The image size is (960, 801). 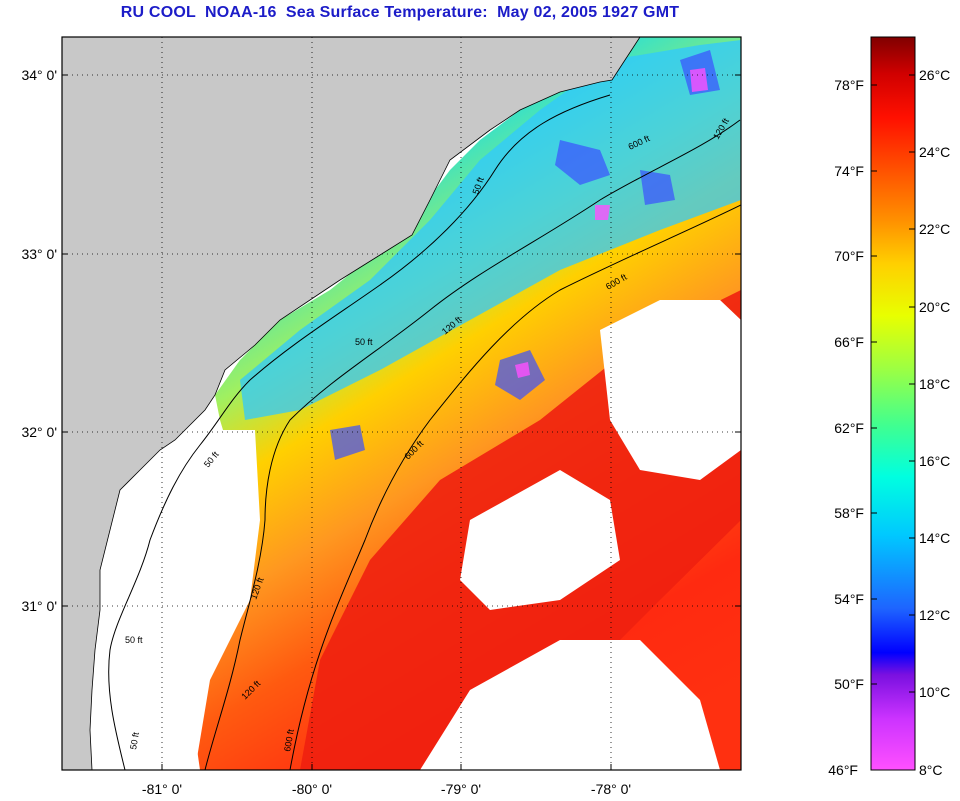 What do you see at coordinates (934, 615) in the screenshot?
I see `c-label: 12°C` at bounding box center [934, 615].